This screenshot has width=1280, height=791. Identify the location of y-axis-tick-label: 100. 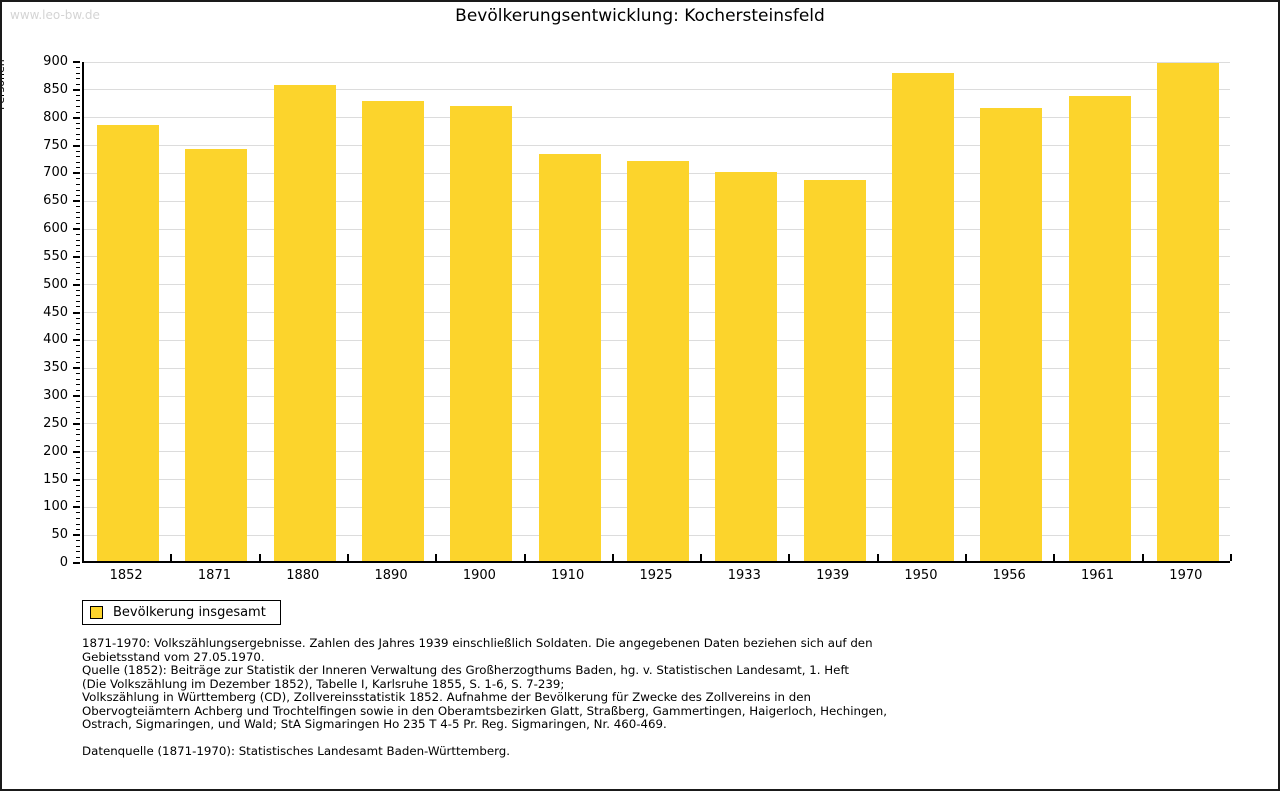
(55, 507).